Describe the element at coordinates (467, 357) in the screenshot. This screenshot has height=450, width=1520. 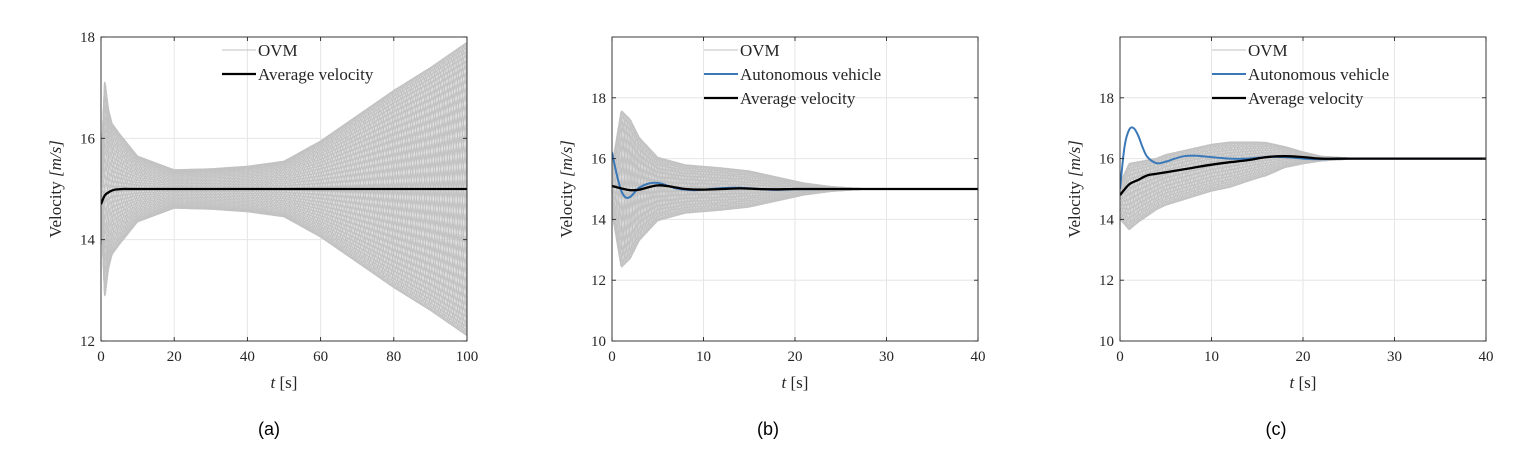
I see `x-tick-label: 100` at that location.